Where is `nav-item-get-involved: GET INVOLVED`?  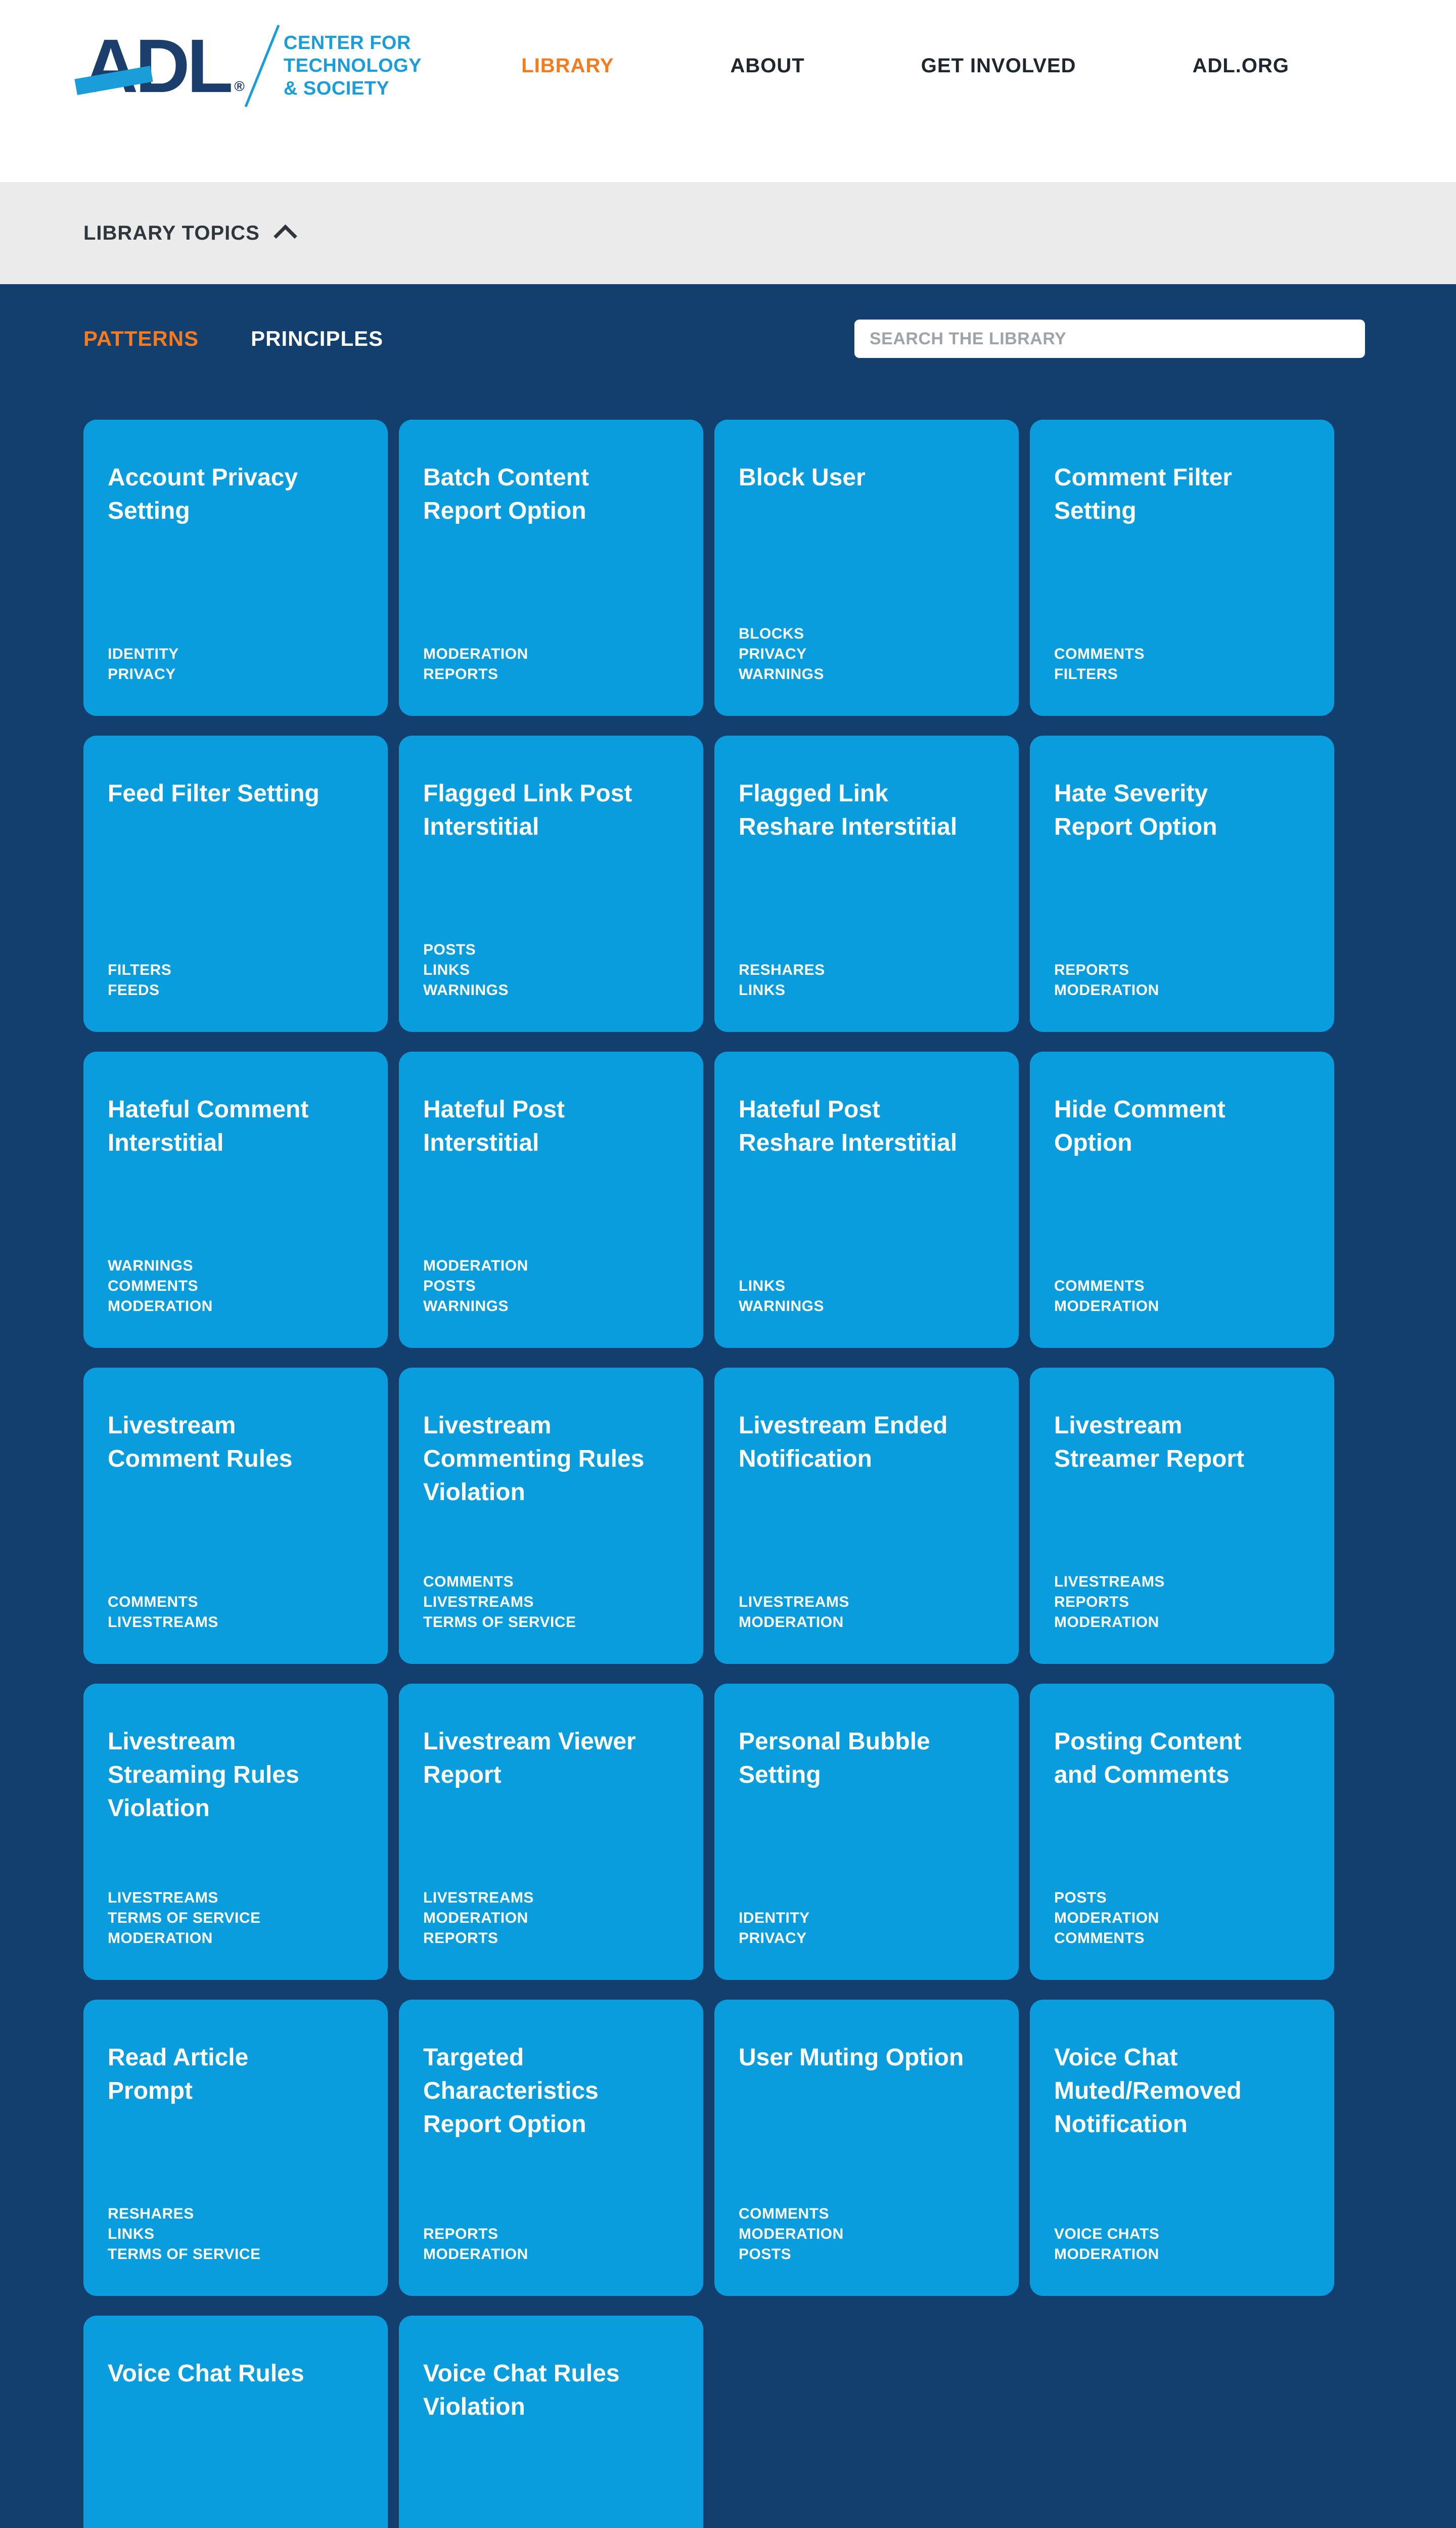 nav-item-get-involved: GET INVOLVED is located at coordinates (998, 65).